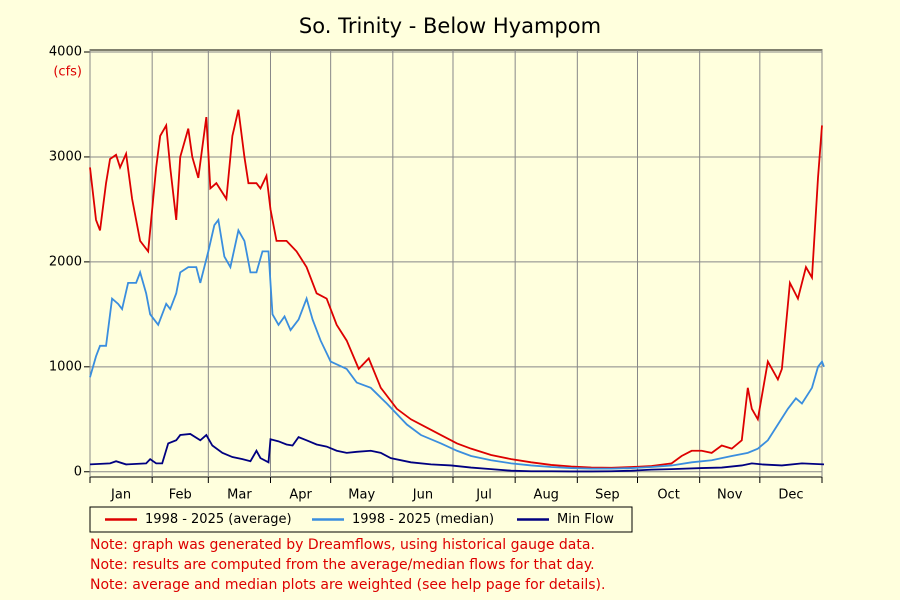 This screenshot has width=900, height=600. What do you see at coordinates (78, 471) in the screenshot?
I see `y-tick-label: 0` at bounding box center [78, 471].